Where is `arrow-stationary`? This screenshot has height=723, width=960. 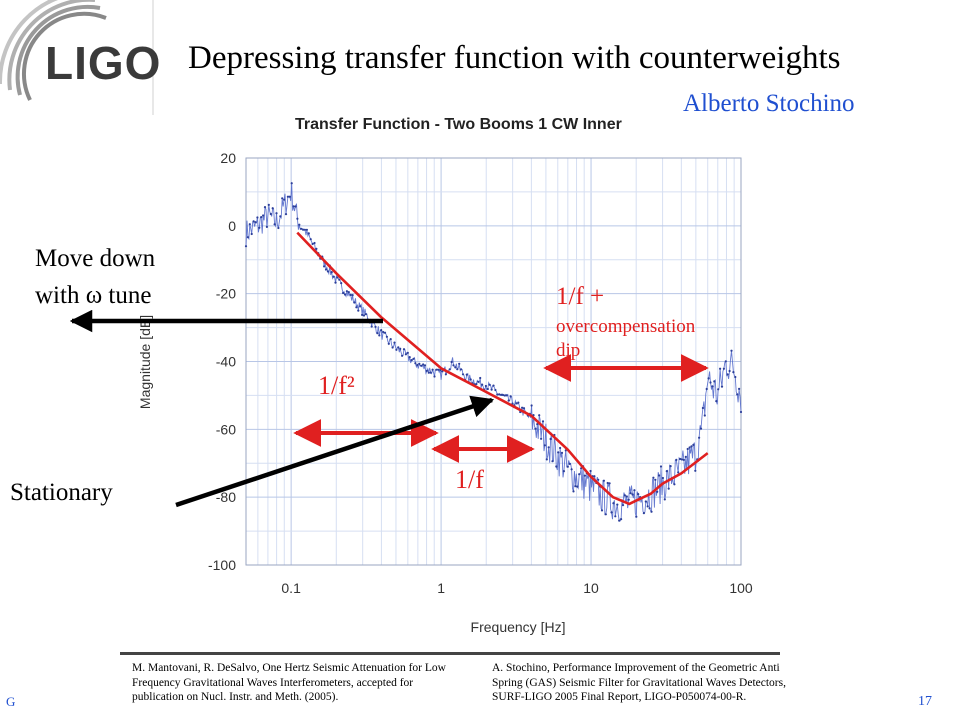 arrow-stationary is located at coordinates (335, 451).